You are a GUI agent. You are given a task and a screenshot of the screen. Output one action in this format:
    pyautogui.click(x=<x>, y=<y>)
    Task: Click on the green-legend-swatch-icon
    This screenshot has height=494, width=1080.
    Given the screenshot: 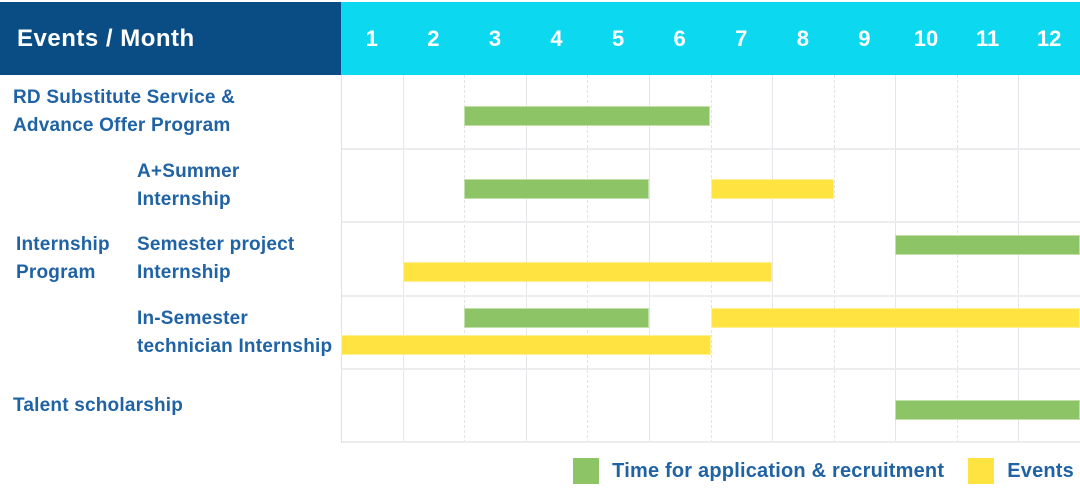 What is the action you would take?
    pyautogui.click(x=586, y=471)
    